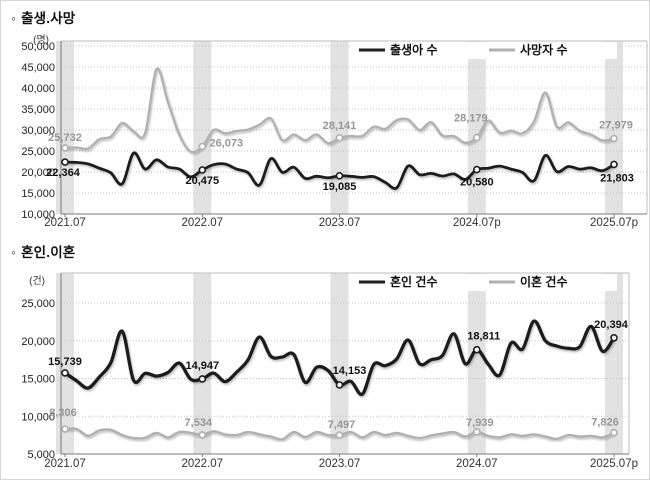  What do you see at coordinates (63, 173) in the screenshot?
I see `data-point-label: 22,364` at bounding box center [63, 173].